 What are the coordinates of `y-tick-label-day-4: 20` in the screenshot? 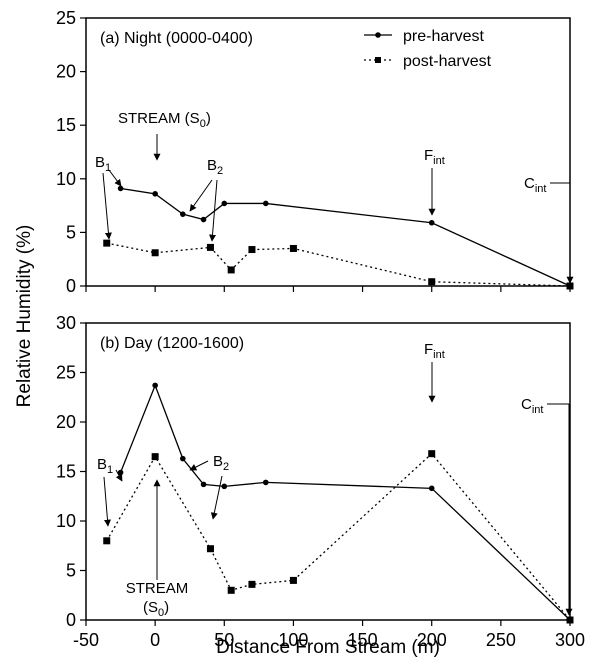 It's located at (66, 422).